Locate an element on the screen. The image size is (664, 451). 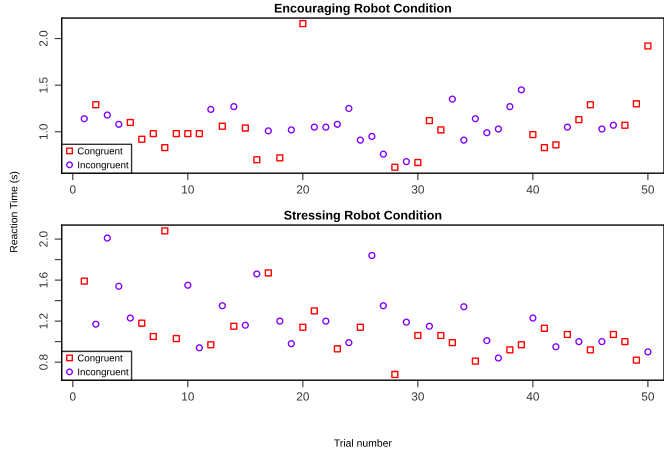
chart-title: Encouraging Robot Condition is located at coordinates (362, 9).